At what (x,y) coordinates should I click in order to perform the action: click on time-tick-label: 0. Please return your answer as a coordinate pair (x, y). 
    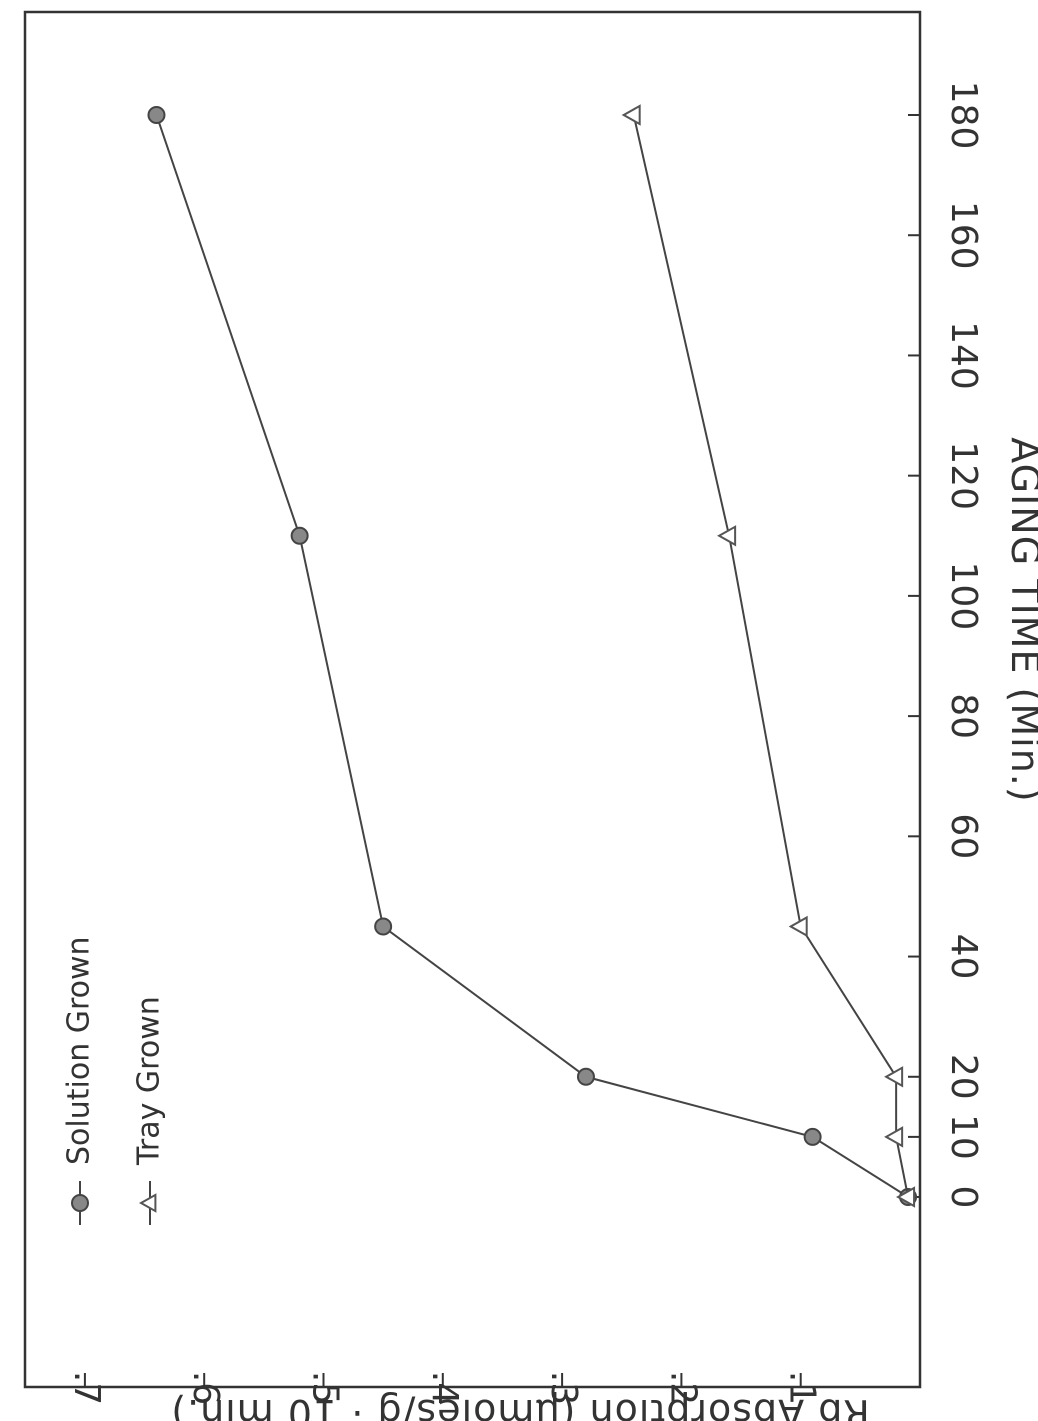
    Looking at the image, I should click on (963, 1197).